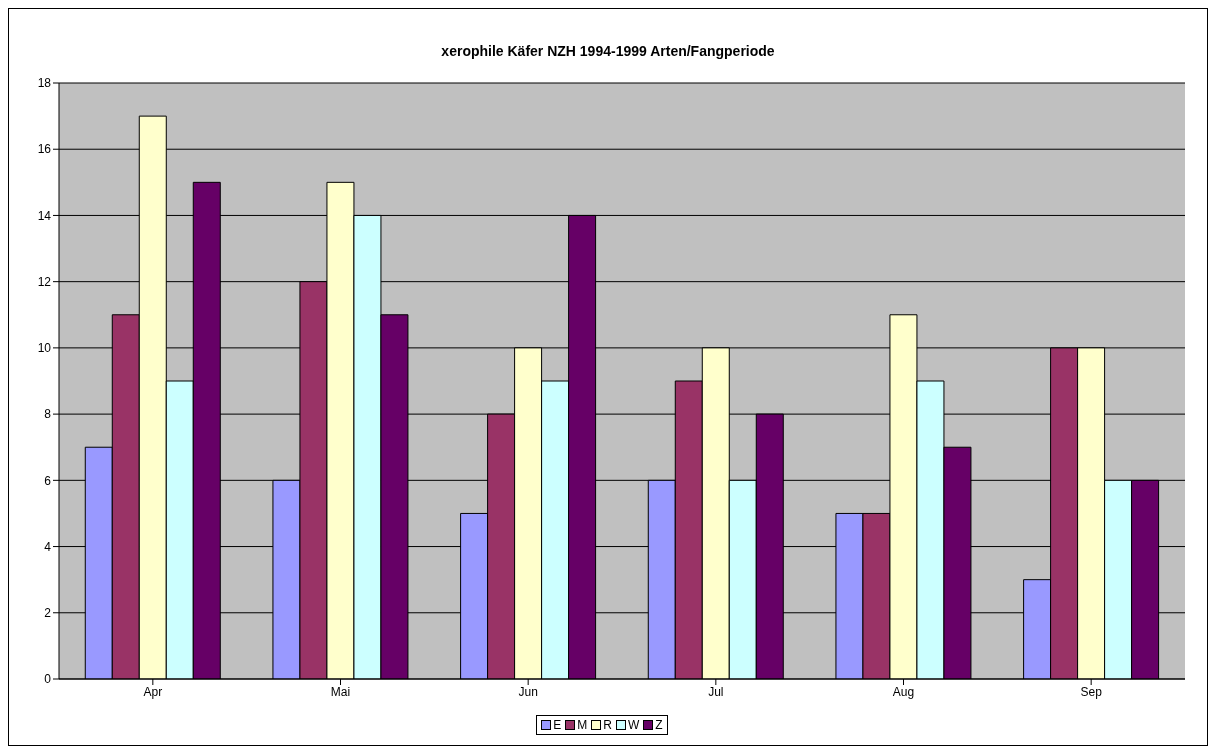 This screenshot has height=756, width=1218. I want to click on x-tick-label: Apr, so click(153, 691).